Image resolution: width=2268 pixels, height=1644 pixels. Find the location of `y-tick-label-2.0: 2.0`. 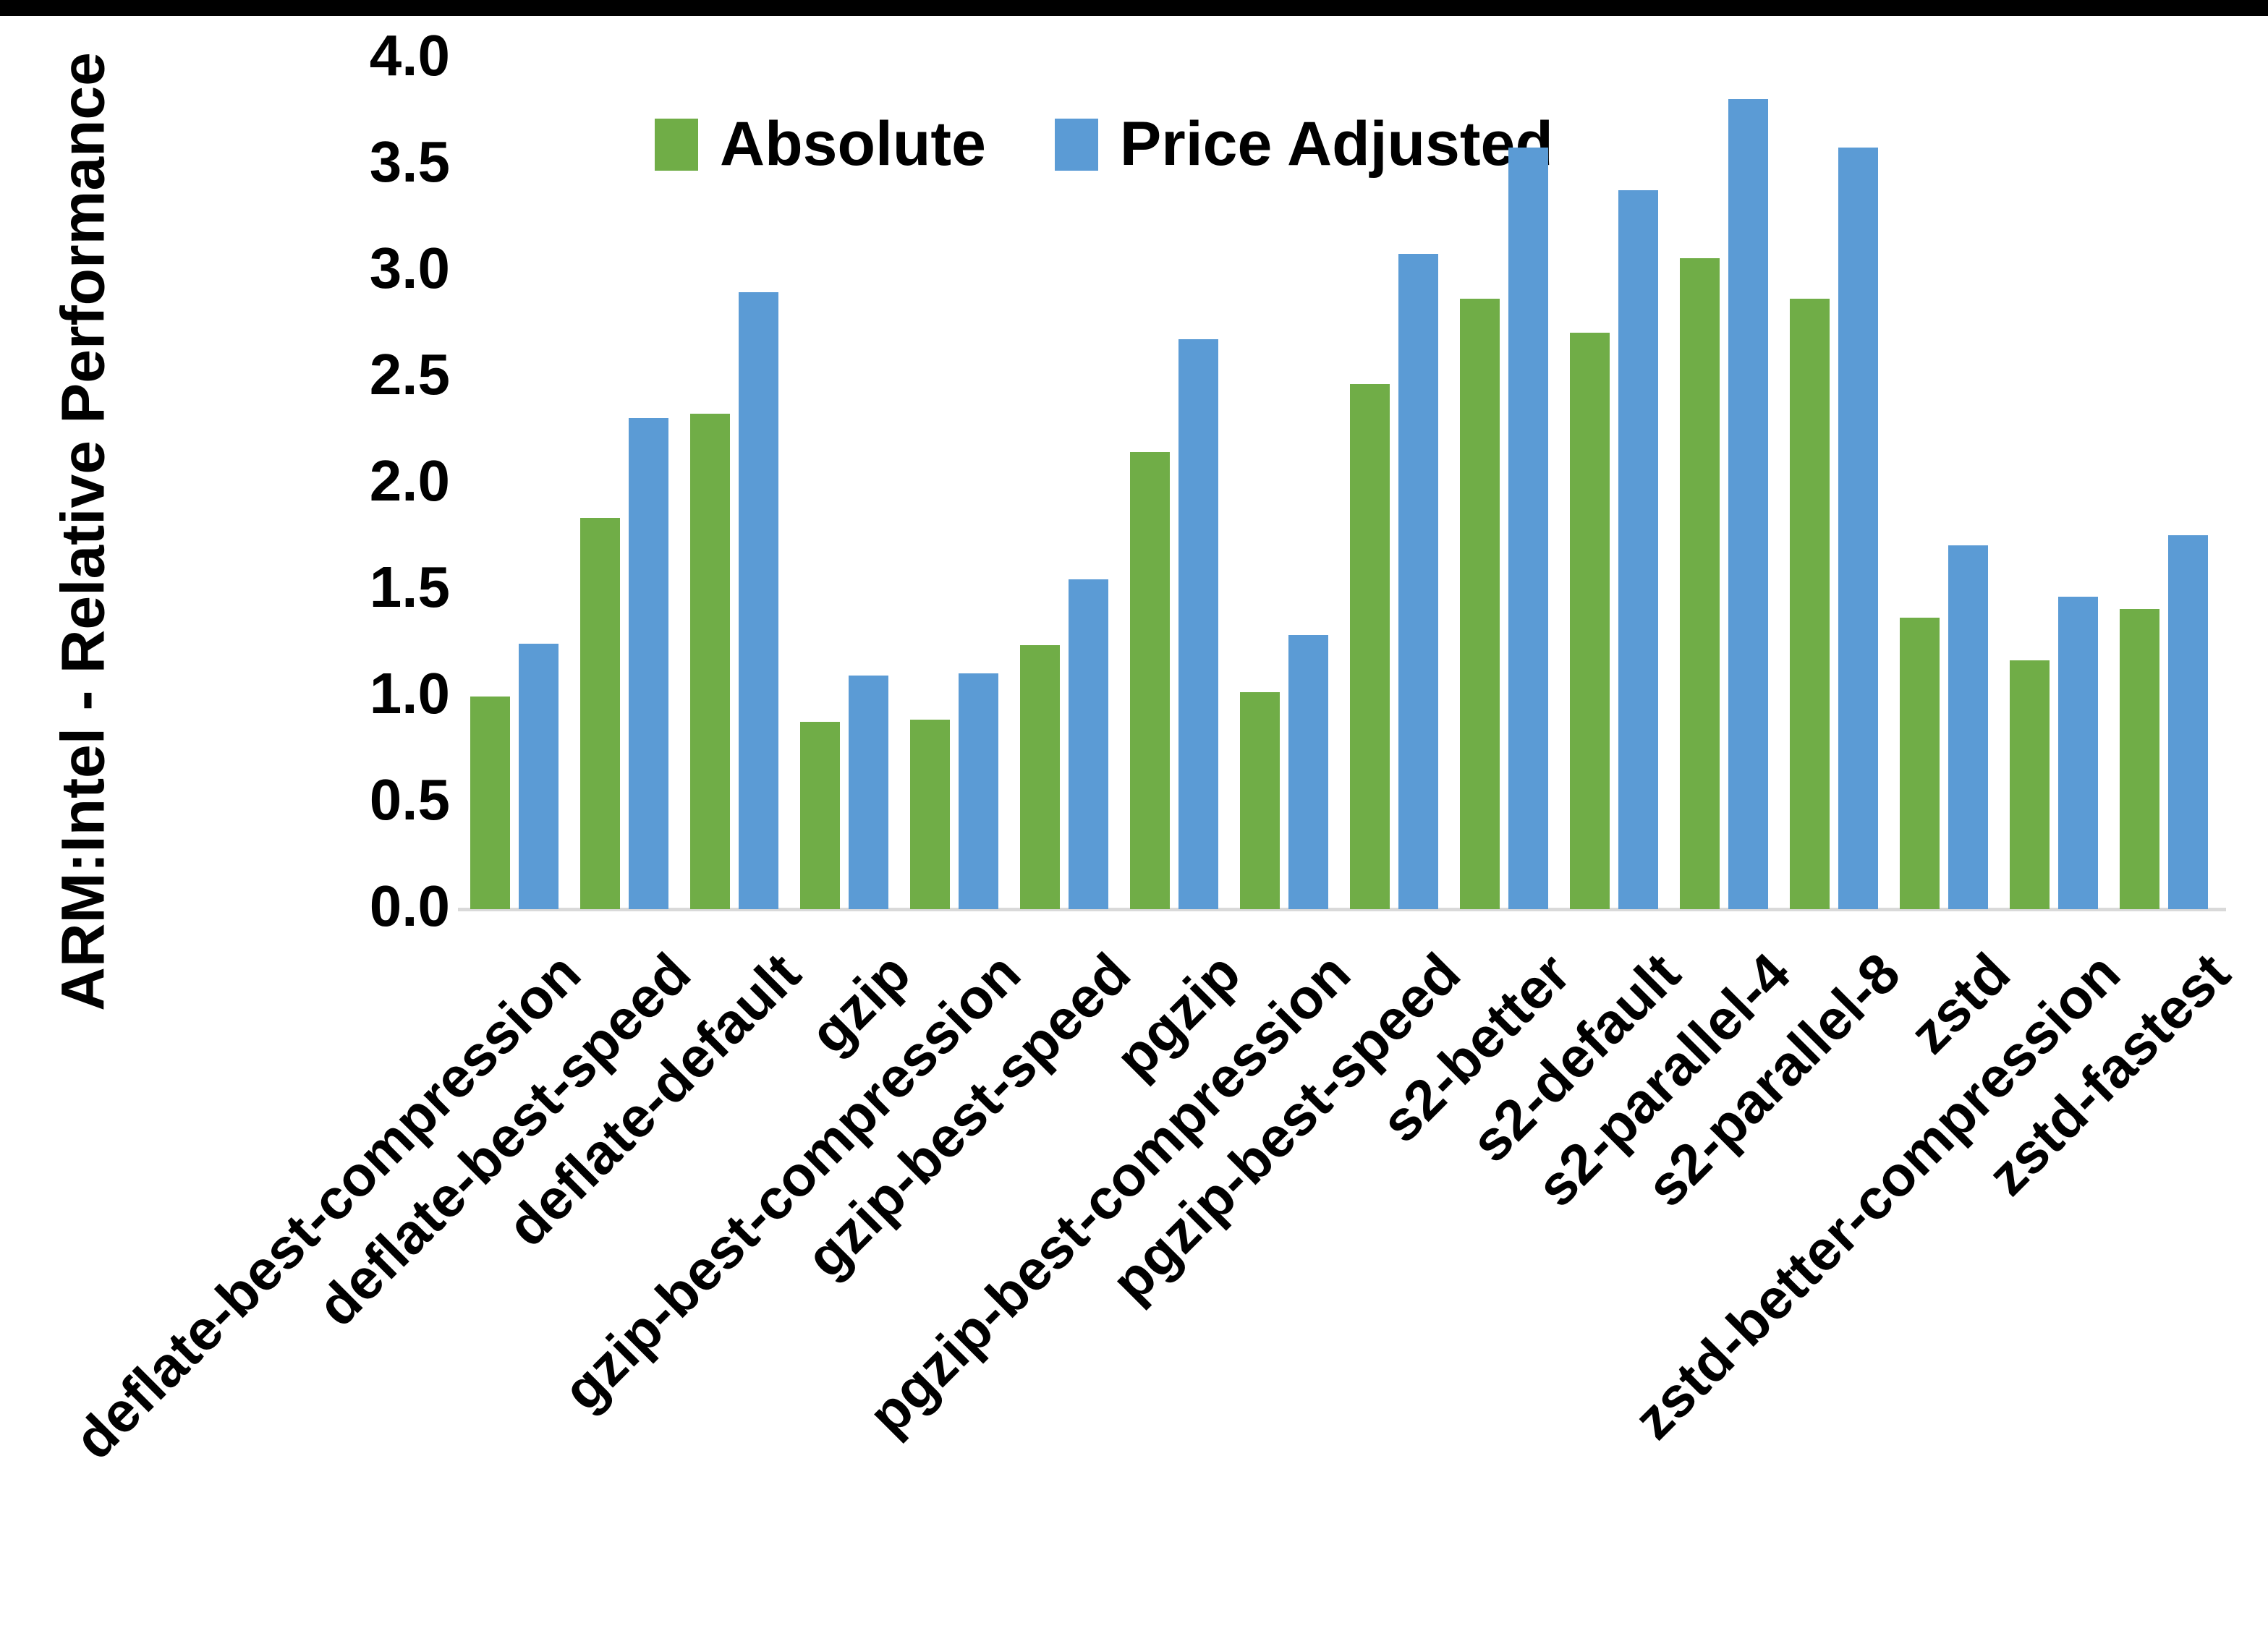

y-tick-label-2.0: 2.0 is located at coordinates (410, 480).